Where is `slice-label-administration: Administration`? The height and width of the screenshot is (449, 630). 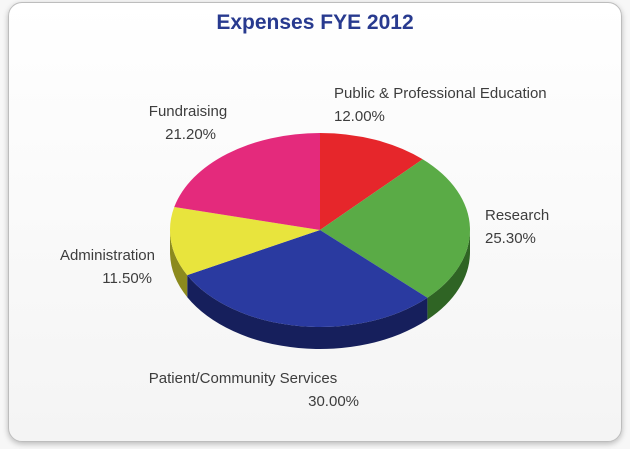
slice-label-administration: Administration is located at coordinates (107, 255).